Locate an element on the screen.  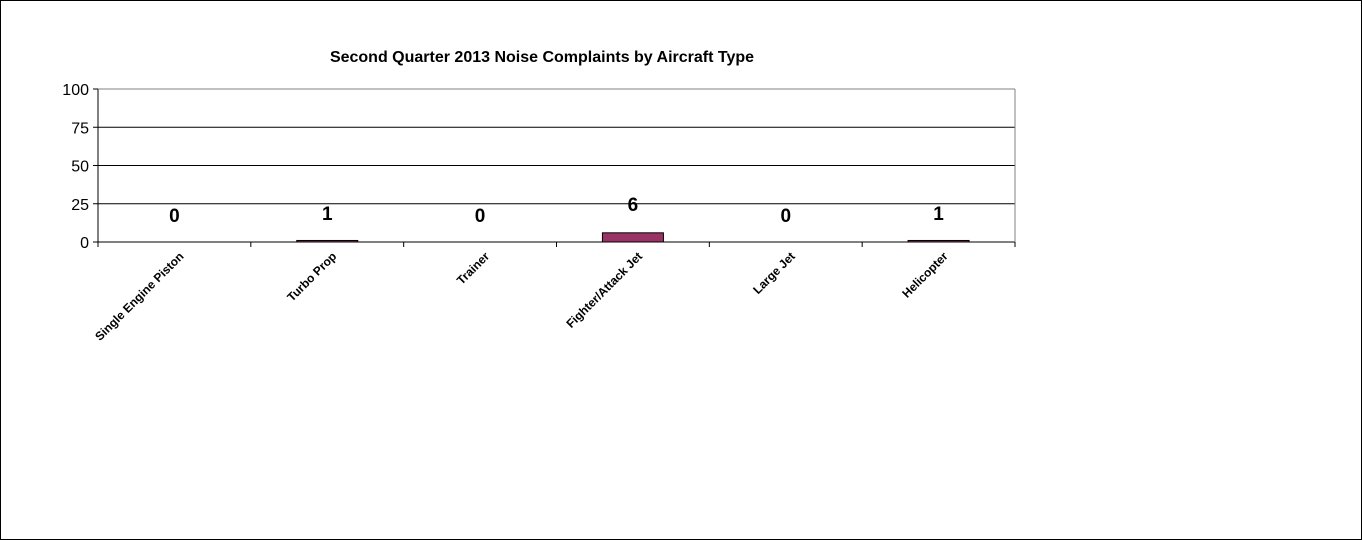
y-tick-label: 100 is located at coordinates (75, 90).